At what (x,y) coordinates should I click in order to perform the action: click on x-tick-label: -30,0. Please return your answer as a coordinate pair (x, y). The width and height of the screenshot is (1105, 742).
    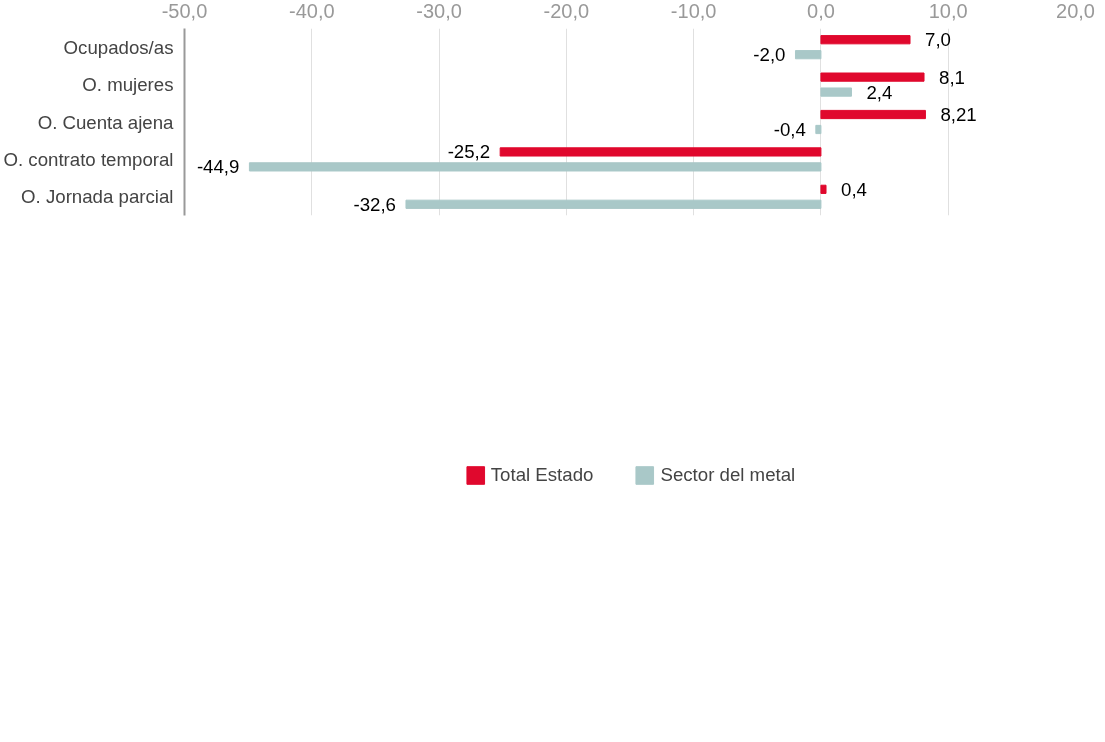
    Looking at the image, I should click on (439, 11).